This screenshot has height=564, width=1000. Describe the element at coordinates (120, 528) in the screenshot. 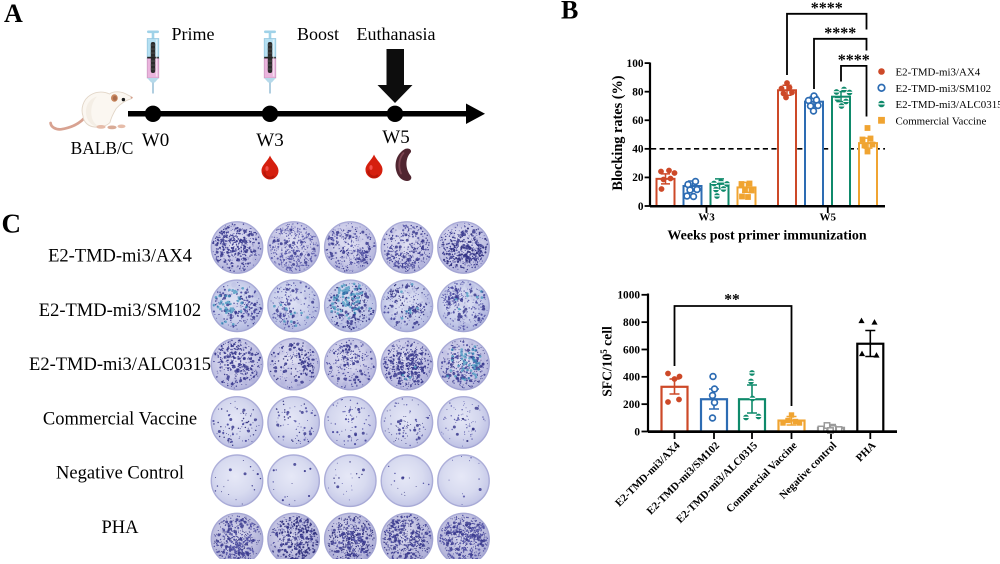

I see `svg-text: PHA` at that location.